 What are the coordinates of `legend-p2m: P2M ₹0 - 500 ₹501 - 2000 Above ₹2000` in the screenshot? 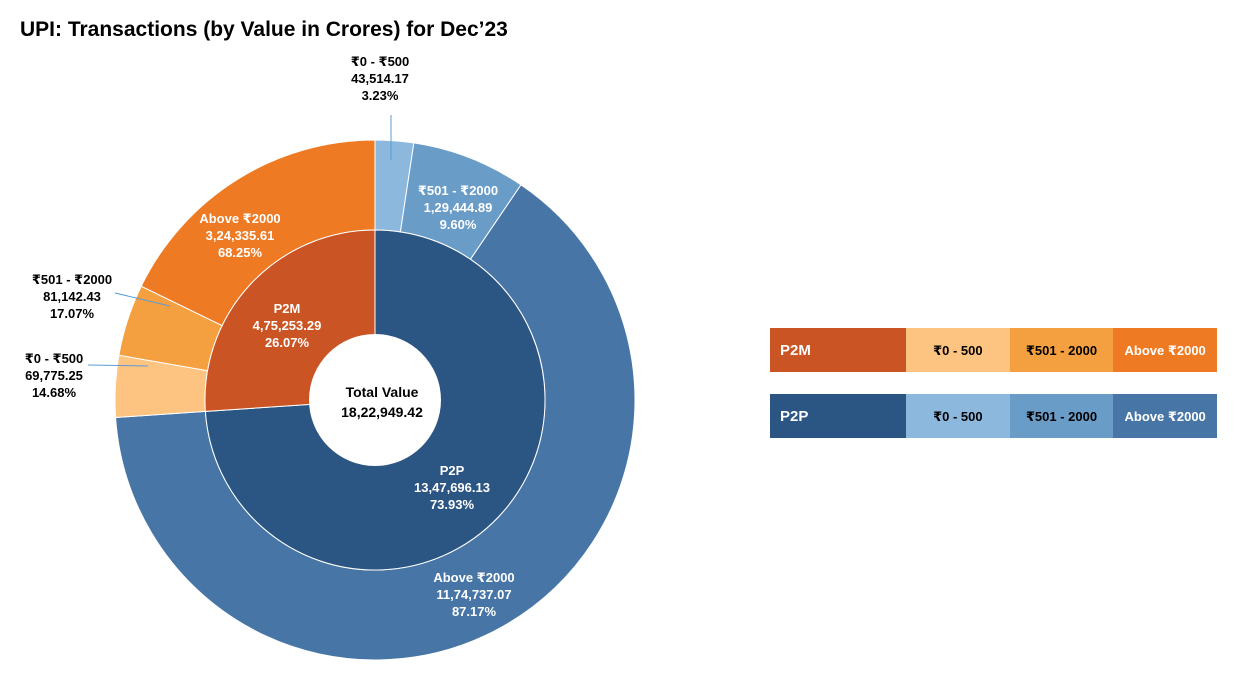 It's located at (993, 350).